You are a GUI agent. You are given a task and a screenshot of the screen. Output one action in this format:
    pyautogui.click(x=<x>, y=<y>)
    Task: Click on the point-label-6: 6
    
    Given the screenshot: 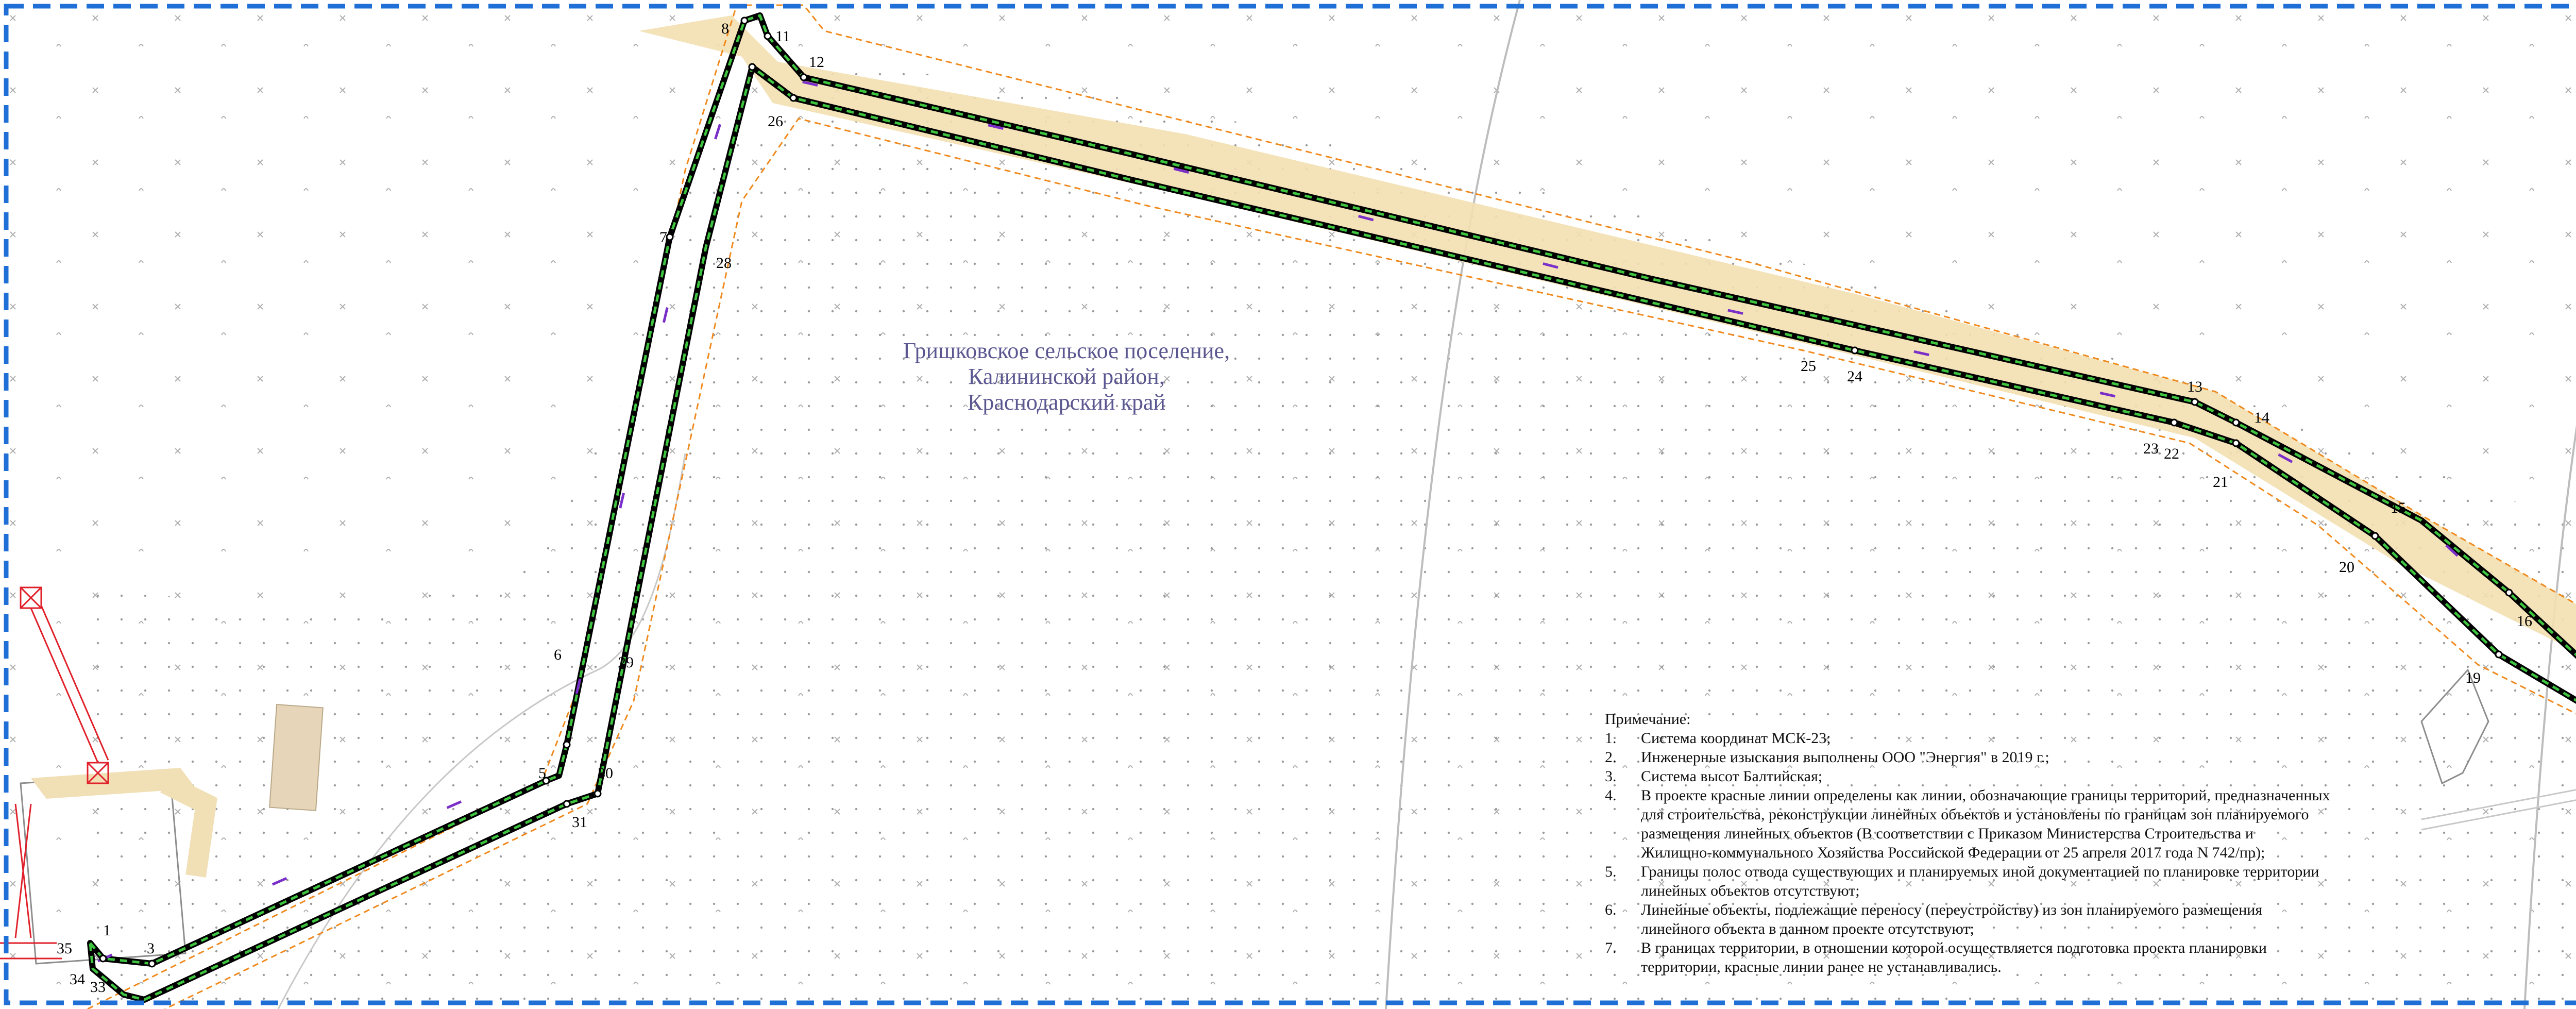 What is the action you would take?
    pyautogui.click(x=558, y=654)
    